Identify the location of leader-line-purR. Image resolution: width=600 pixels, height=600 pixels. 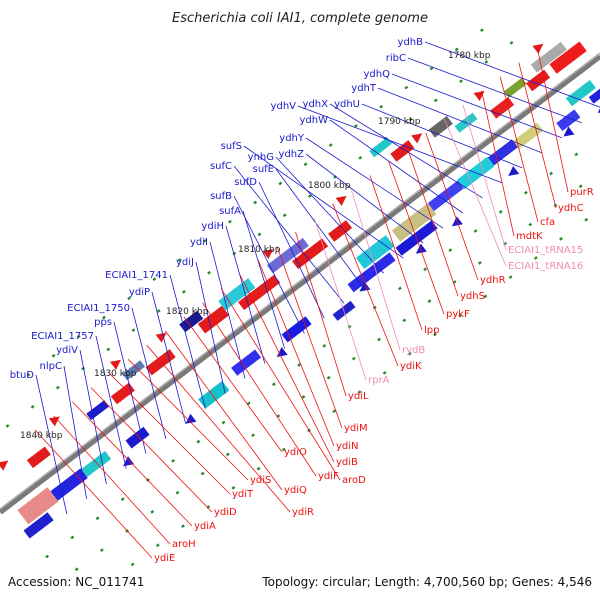
(552, 120).